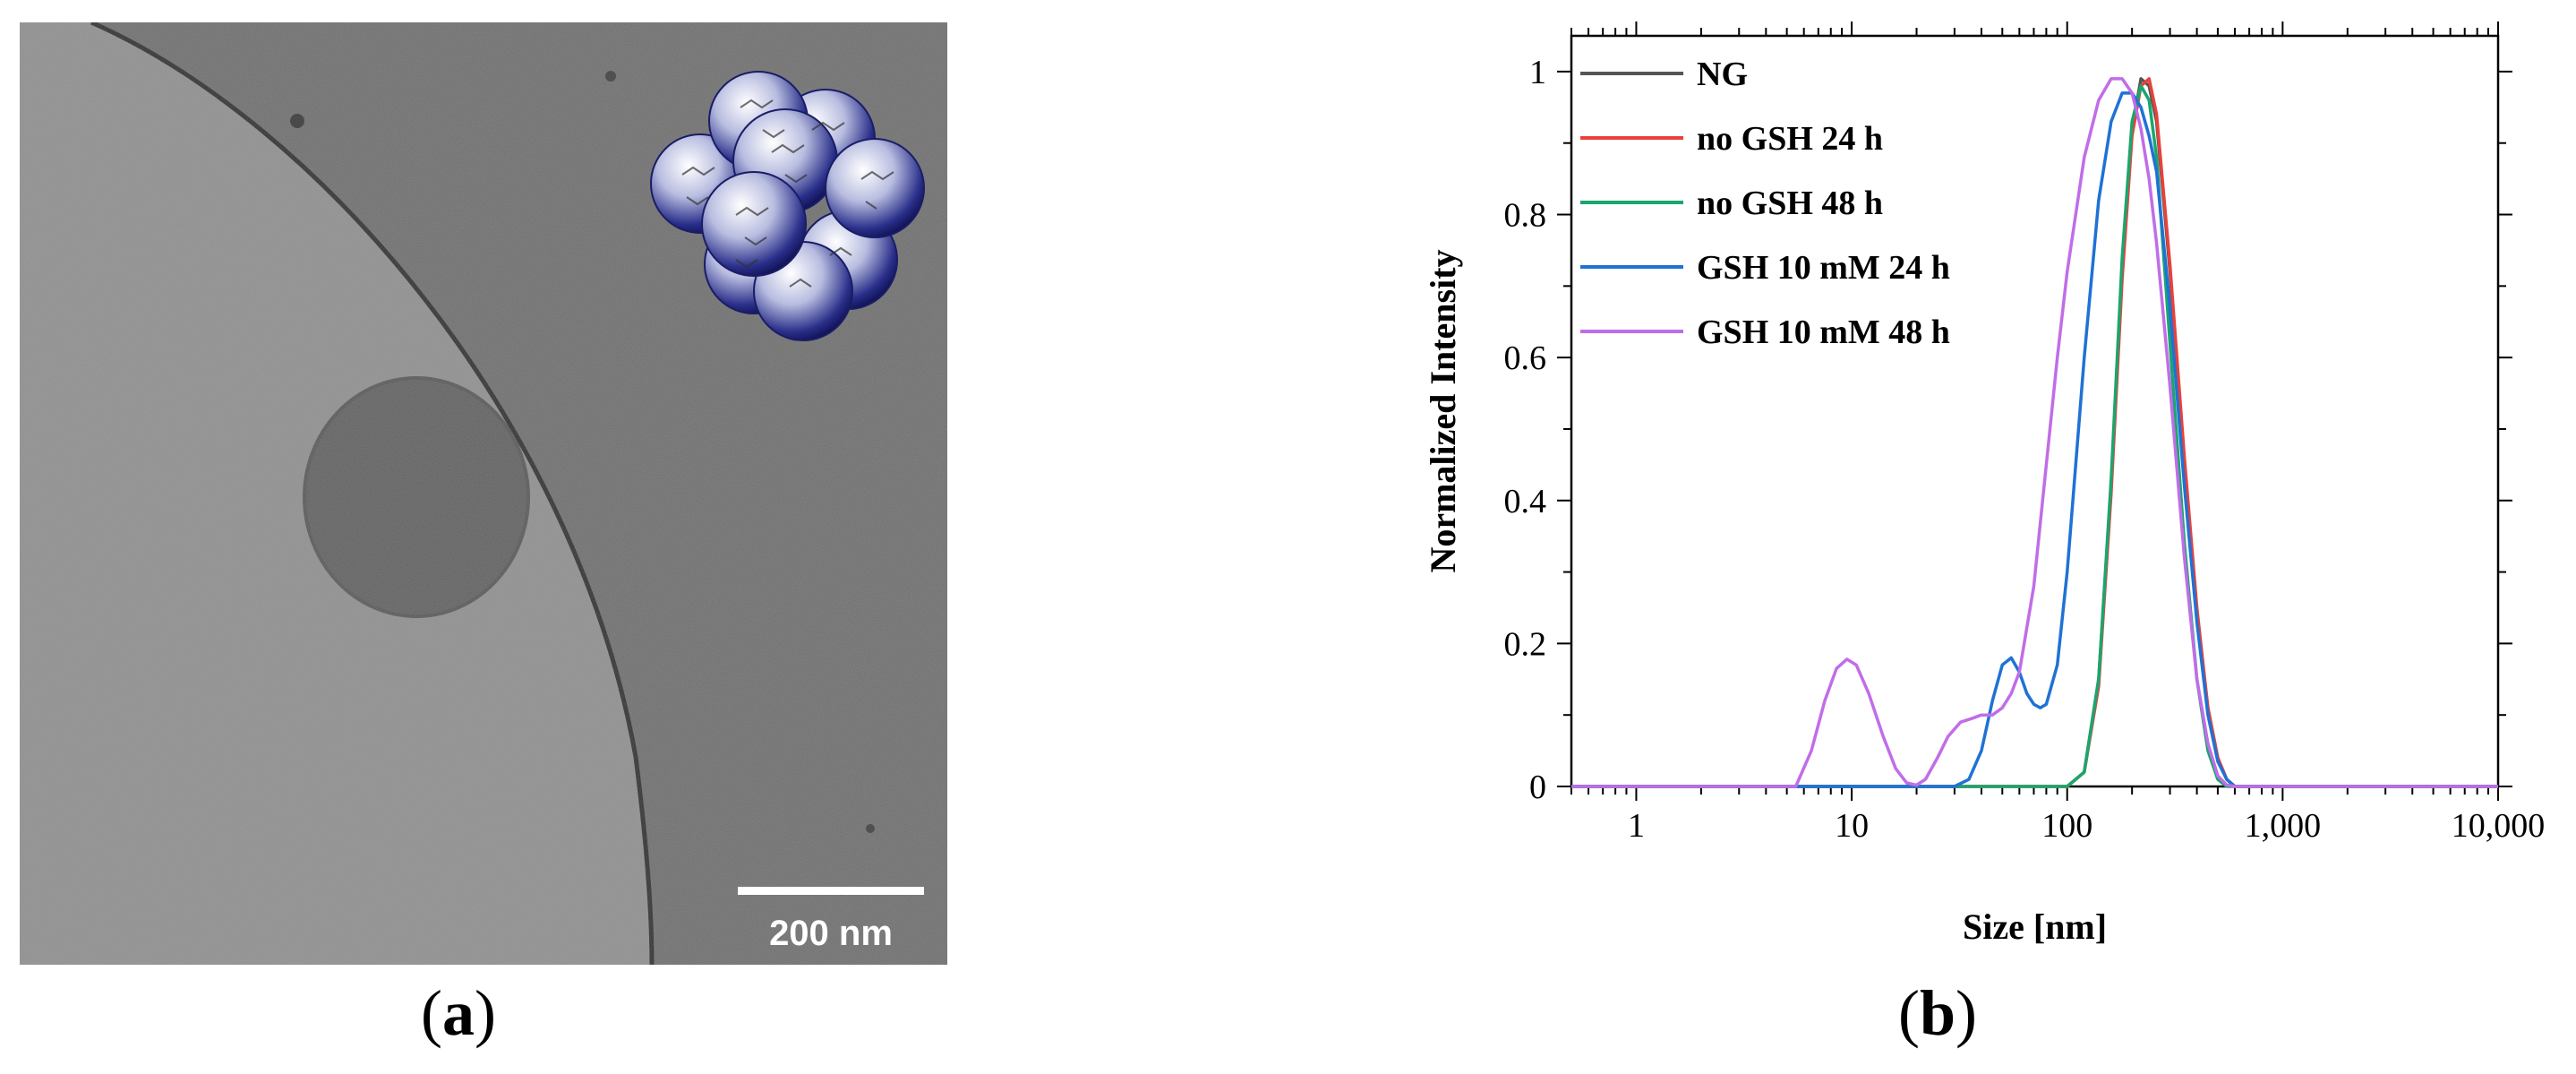  What do you see at coordinates (1637, 826) in the screenshot?
I see `x-tick-label: 1` at bounding box center [1637, 826].